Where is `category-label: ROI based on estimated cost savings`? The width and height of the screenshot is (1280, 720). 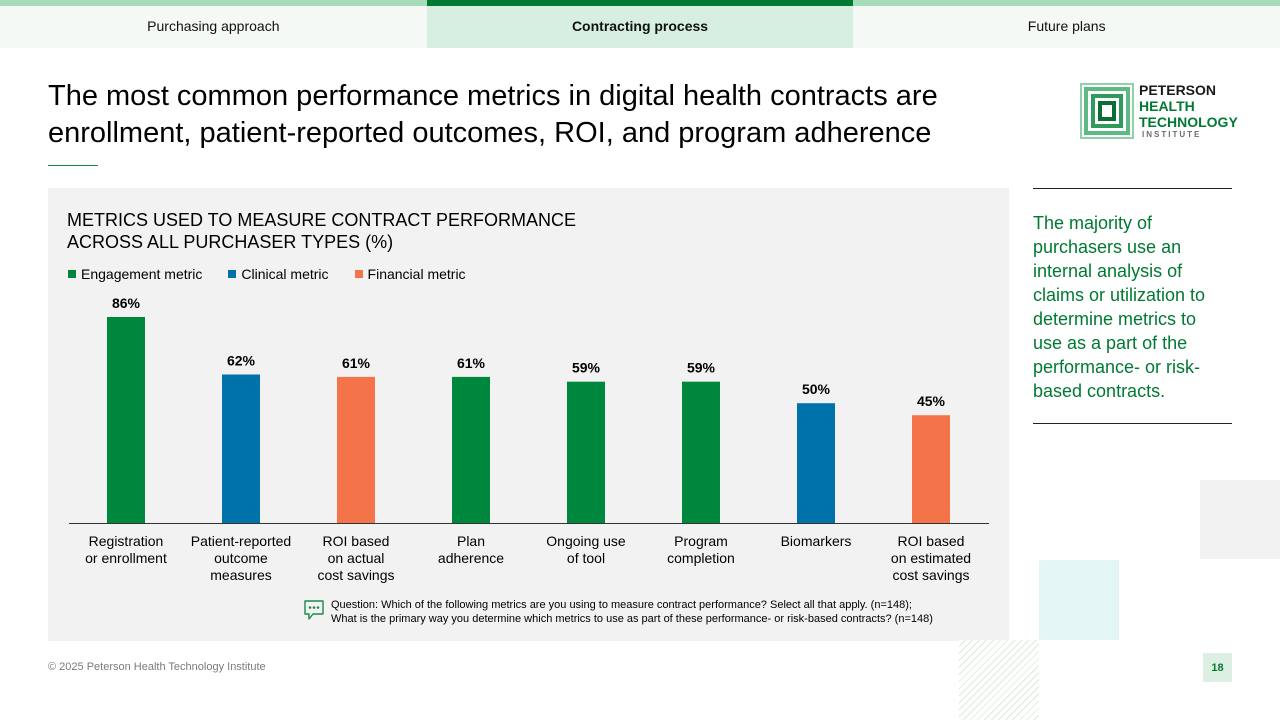 category-label: ROI based on estimated cost savings is located at coordinates (931, 558).